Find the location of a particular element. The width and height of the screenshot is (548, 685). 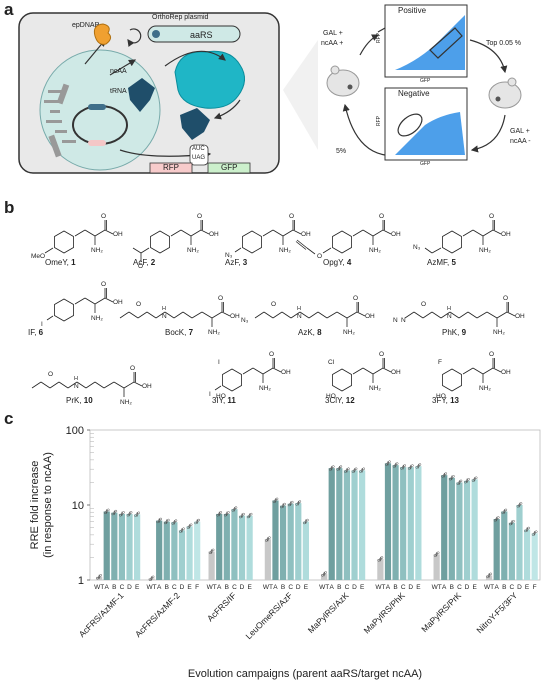

compound-label: PhK, 9 is located at coordinates (454, 332).